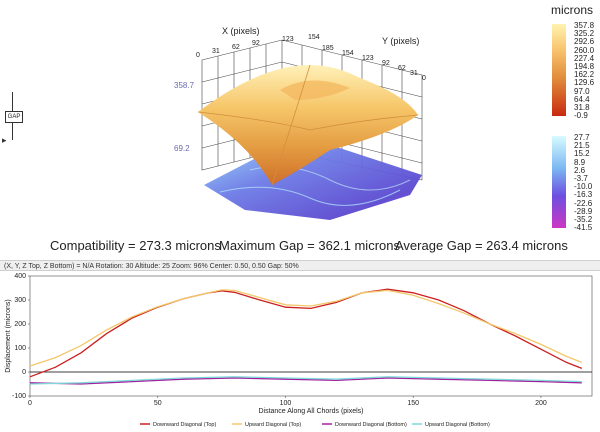 The height and width of the screenshot is (432, 600). I want to click on y-axis-title: Y (pixels), so click(400, 41).